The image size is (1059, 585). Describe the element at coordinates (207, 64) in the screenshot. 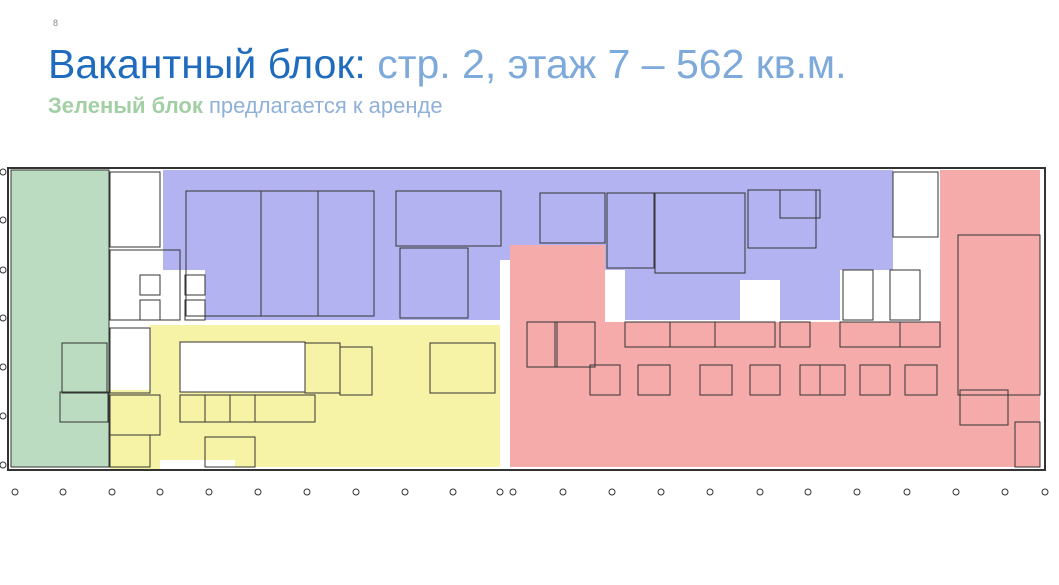

I see `title-main: Вакантный блок:` at that location.